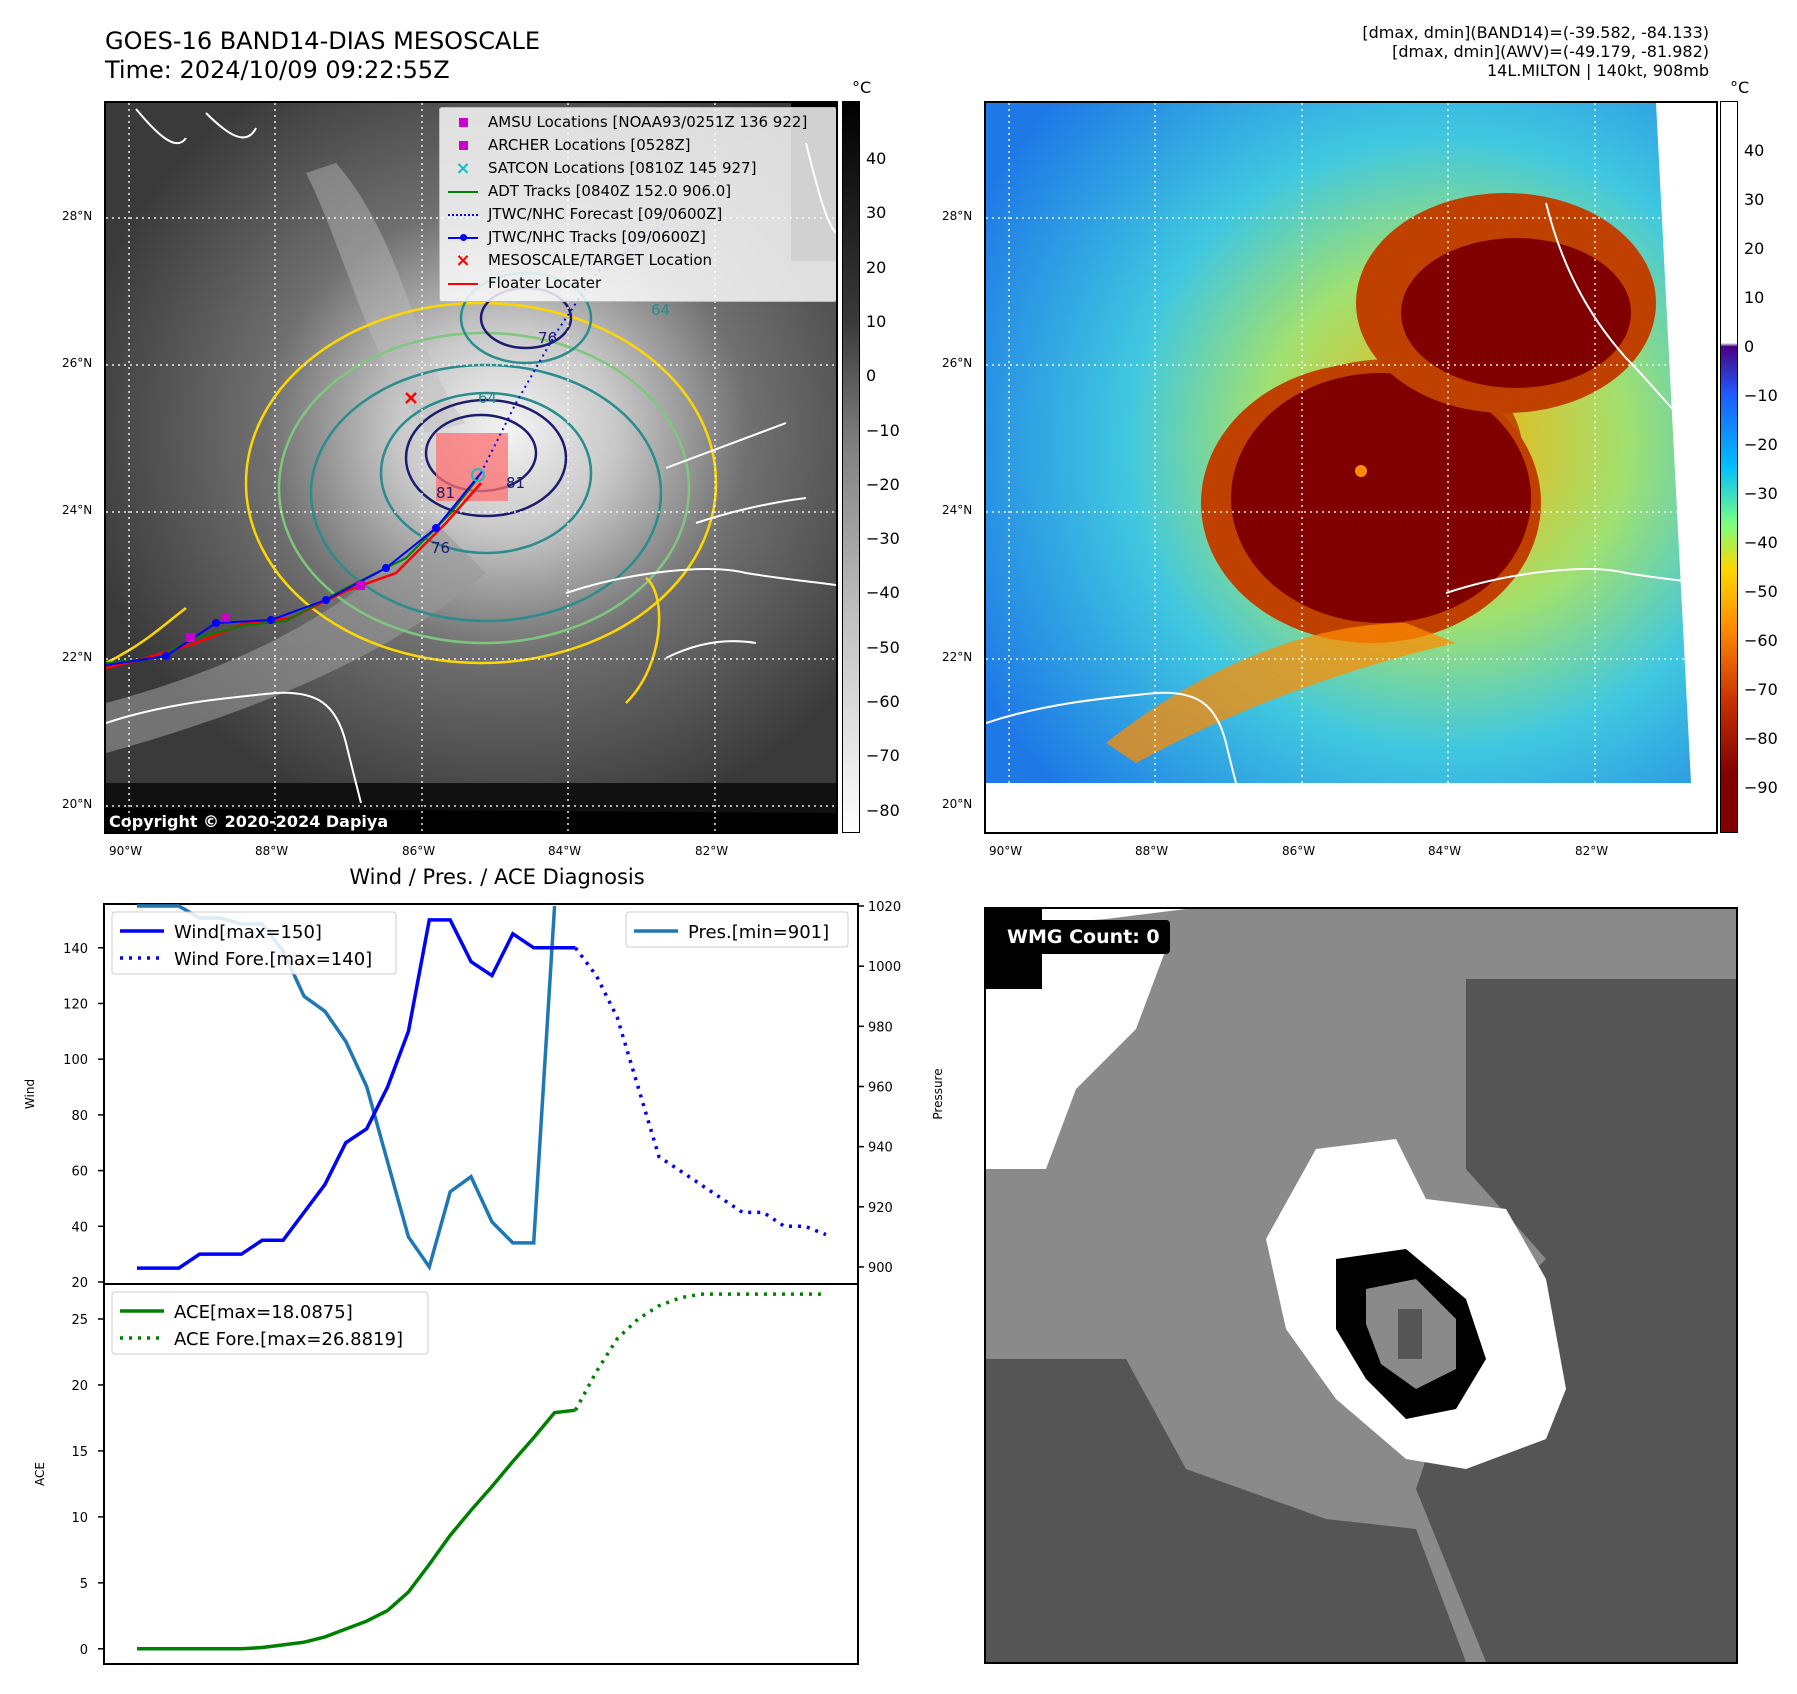 The image size is (1797, 1694). Describe the element at coordinates (1152, 851) in the screenshot. I see `longitude-label: 88°W` at that location.